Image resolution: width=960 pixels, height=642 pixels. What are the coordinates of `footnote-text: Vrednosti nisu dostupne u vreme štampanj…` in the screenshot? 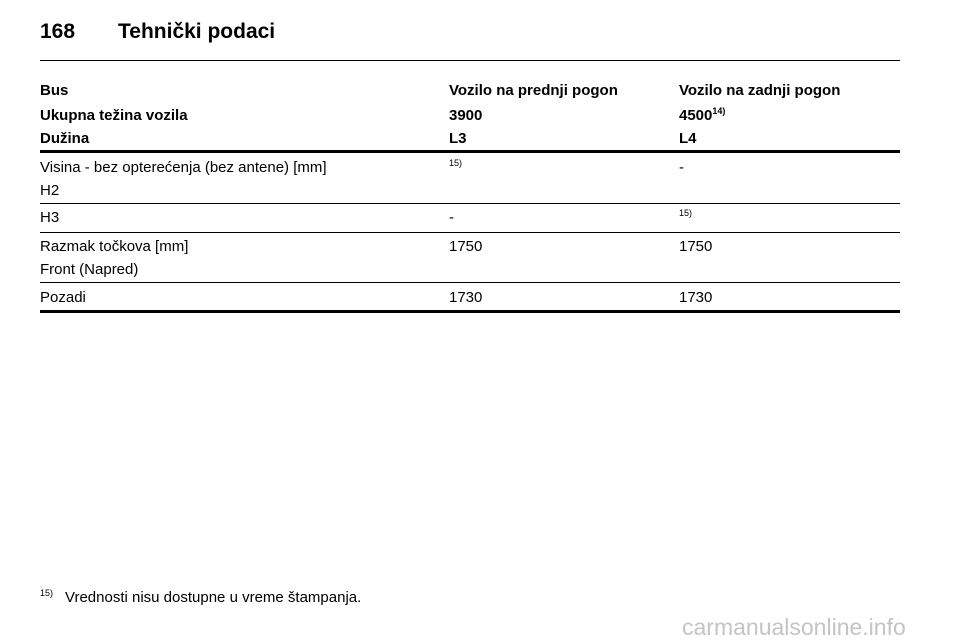 It's located at (213, 597).